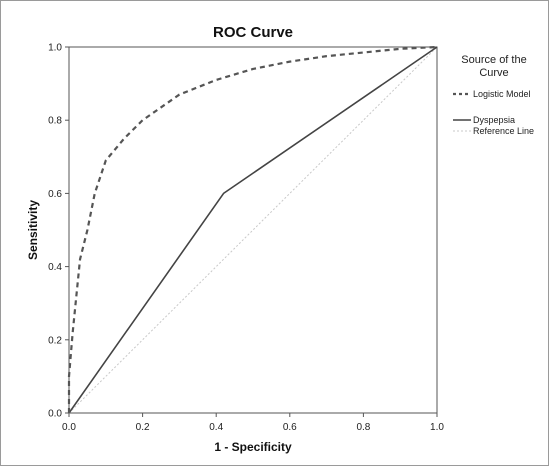 The image size is (549, 467). What do you see at coordinates (55, 194) in the screenshot?
I see `y-tick-label: 0.6` at bounding box center [55, 194].